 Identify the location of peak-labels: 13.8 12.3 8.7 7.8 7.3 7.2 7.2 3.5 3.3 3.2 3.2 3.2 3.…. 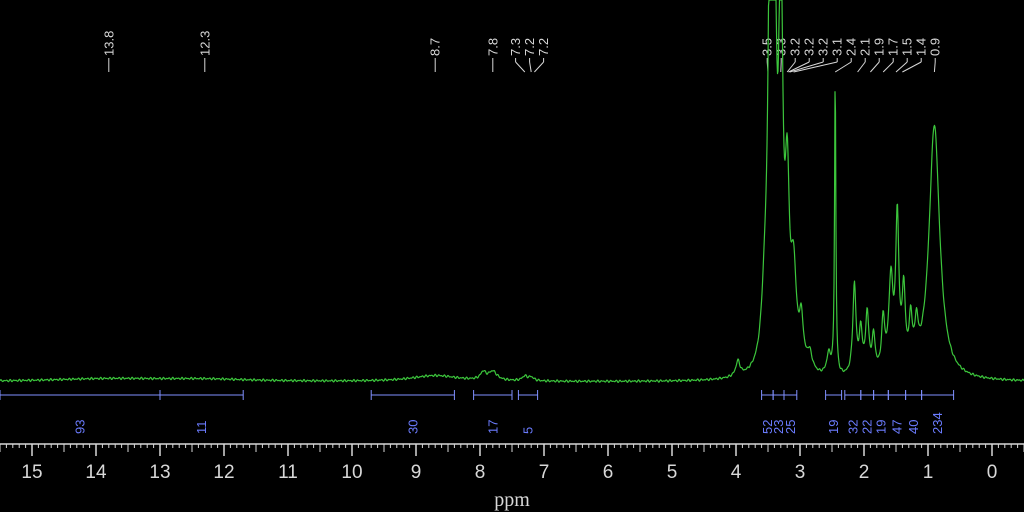
(522, 52).